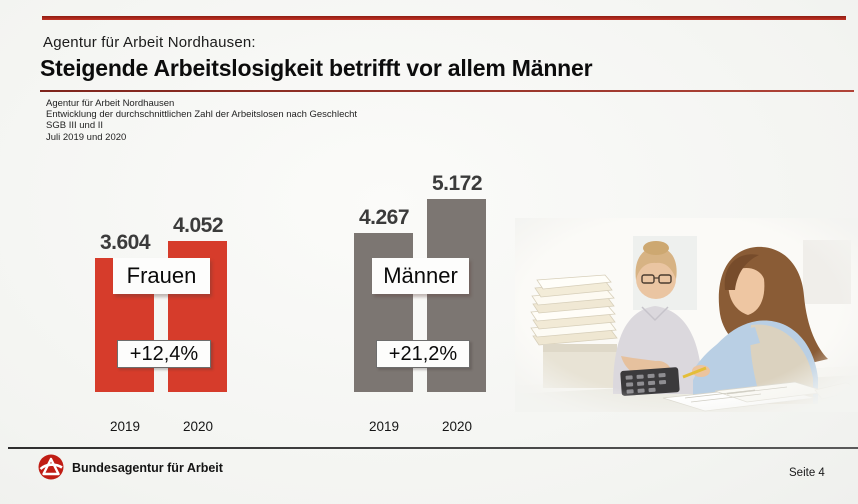  What do you see at coordinates (51, 467) in the screenshot?
I see `ba-logo-icon` at bounding box center [51, 467].